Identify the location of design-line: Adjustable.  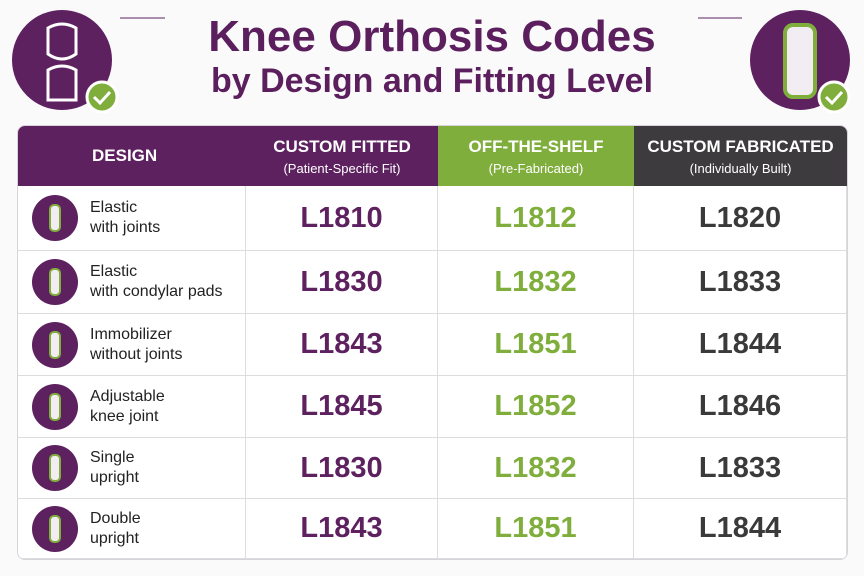
(127, 396).